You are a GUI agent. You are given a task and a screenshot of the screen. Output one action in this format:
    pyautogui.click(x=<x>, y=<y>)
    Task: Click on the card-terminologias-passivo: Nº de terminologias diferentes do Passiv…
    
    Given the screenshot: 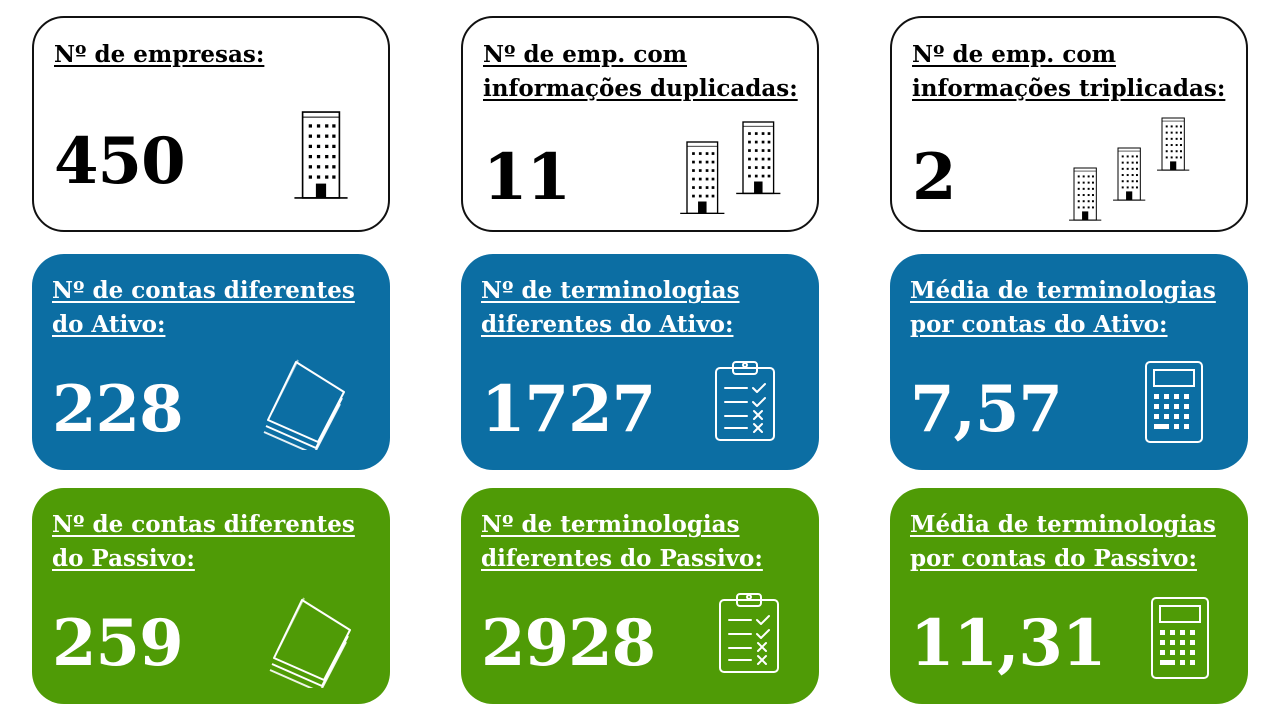 What is the action you would take?
    pyautogui.click(x=640, y=596)
    